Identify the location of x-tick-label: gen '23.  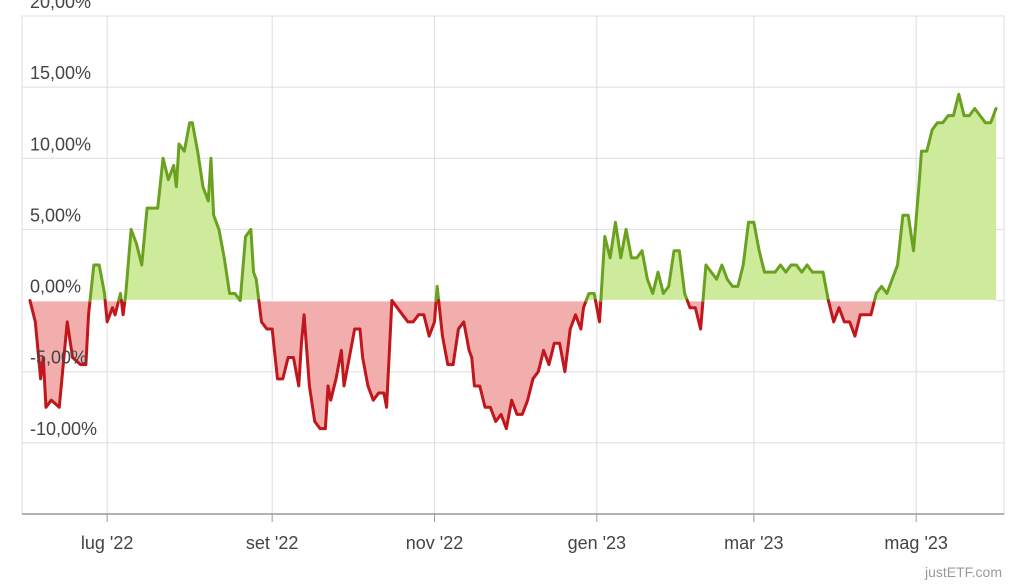
(597, 543).